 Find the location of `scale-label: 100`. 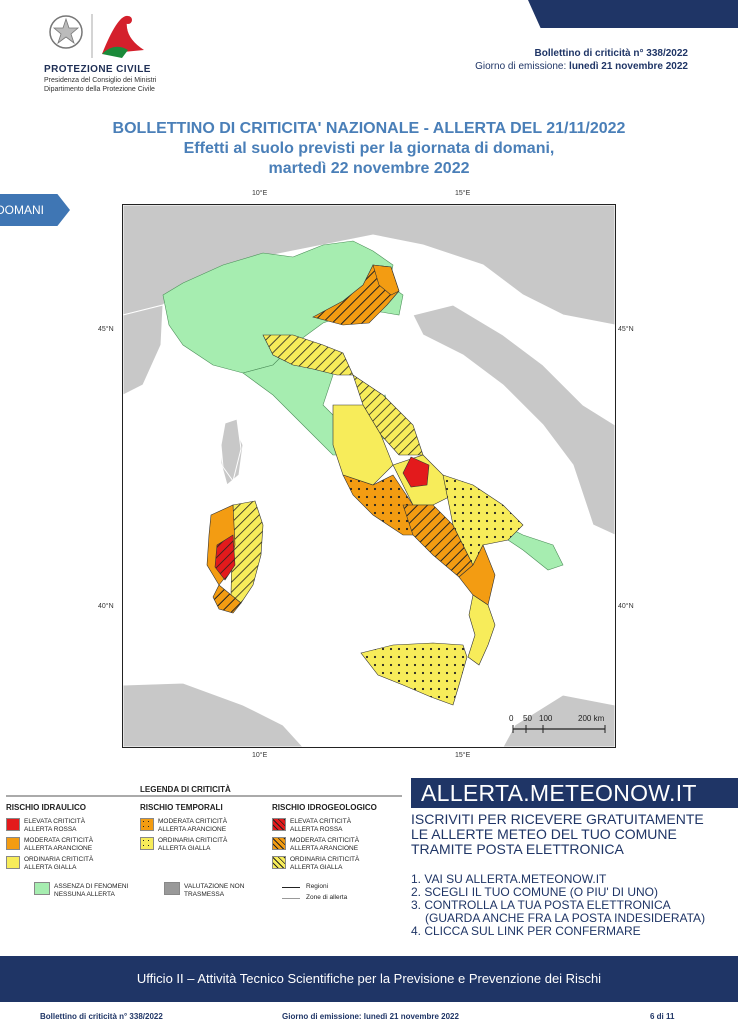

scale-label: 100 is located at coordinates (546, 718).